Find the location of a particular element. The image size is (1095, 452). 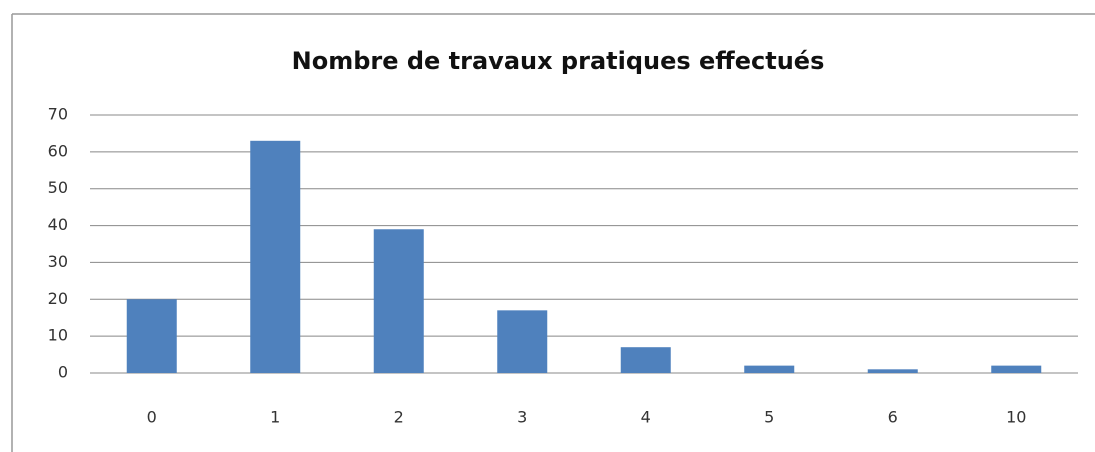

x-tick-label: 5 is located at coordinates (769, 417).